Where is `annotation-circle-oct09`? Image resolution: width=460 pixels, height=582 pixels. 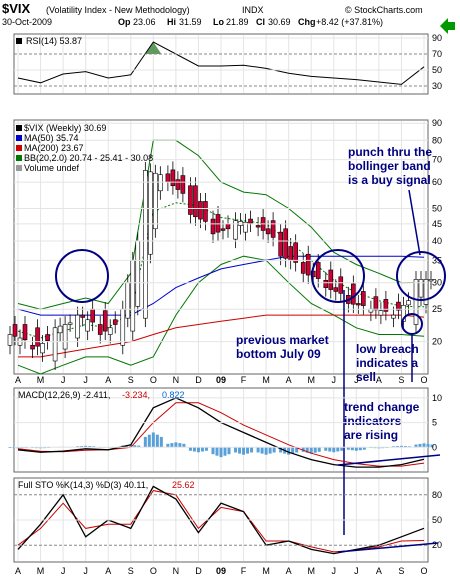
annotation-circle-oct09 is located at coordinates (421, 276).